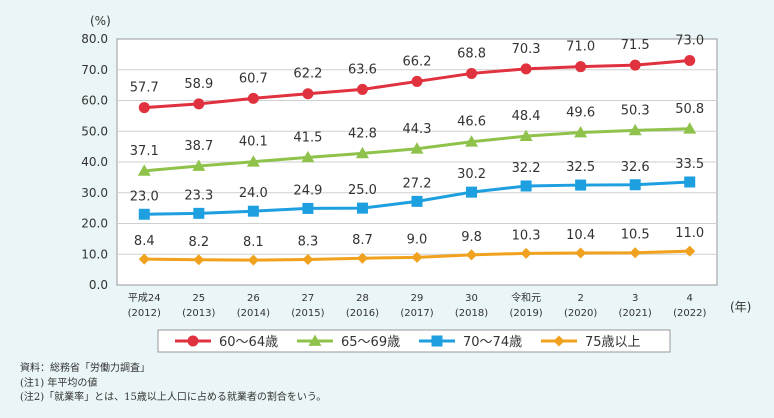  Describe the element at coordinates (173, 397) in the screenshot. I see `footnote-2: (注2)「就業率」とは、15歳以上人口に占める就業者の割合をいう。` at that location.